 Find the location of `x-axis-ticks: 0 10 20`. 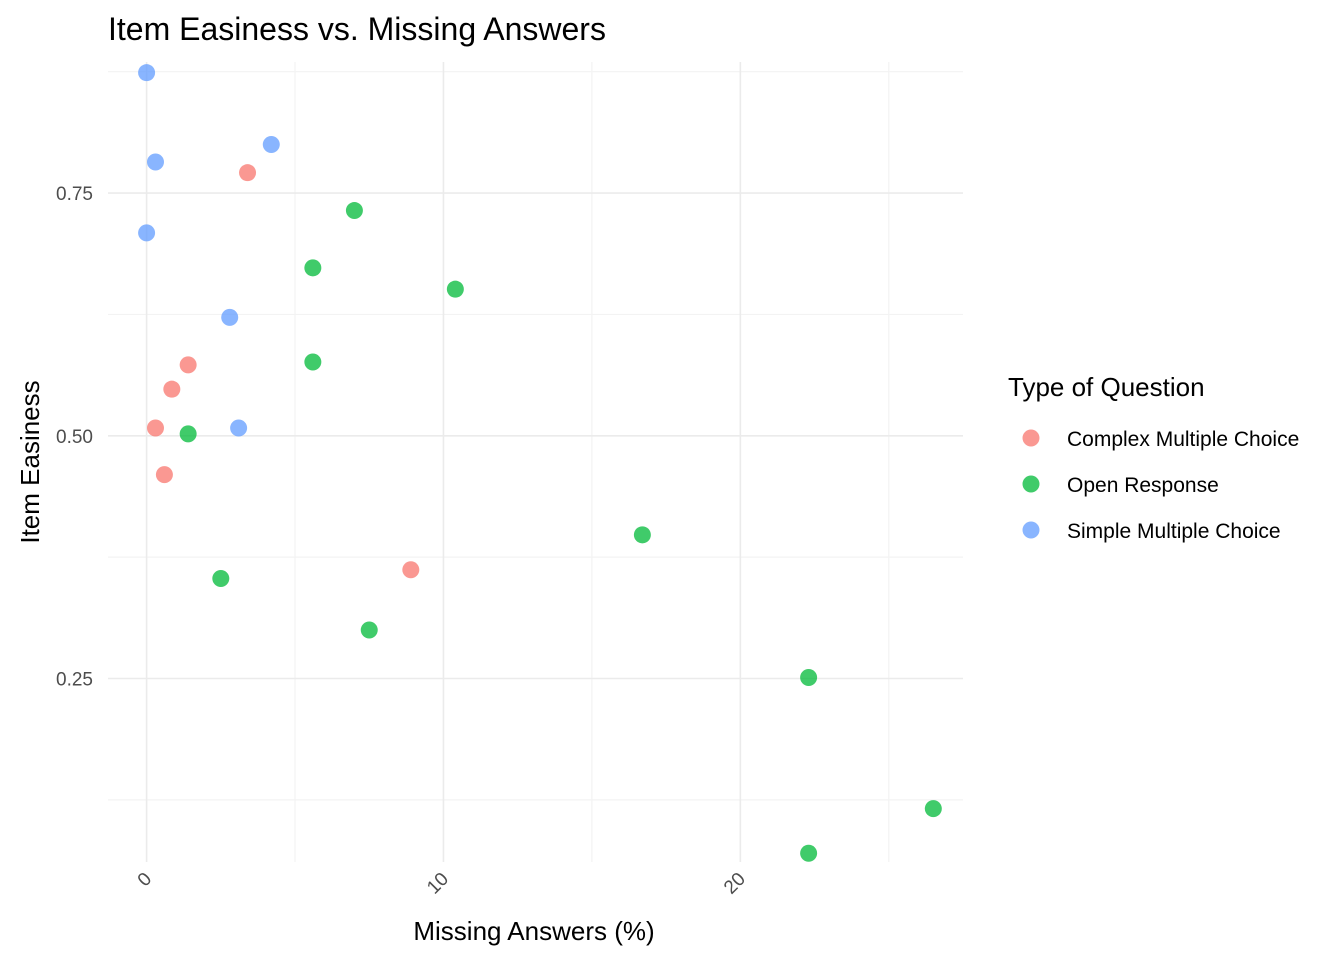

x-axis-ticks: 0 10 20 is located at coordinates (442, 884).